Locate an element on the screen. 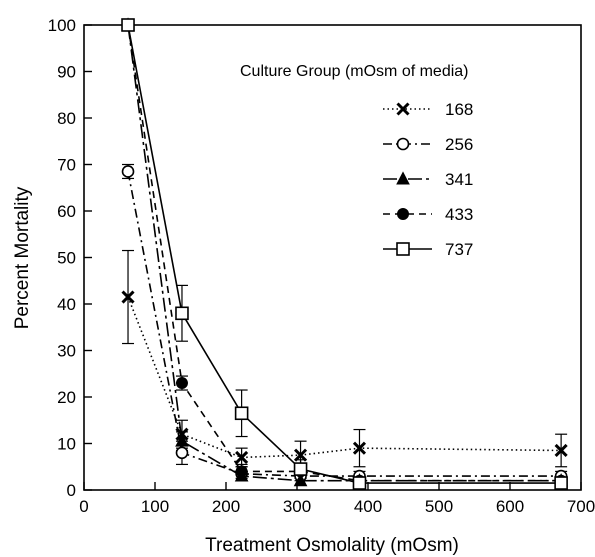 This screenshot has height=557, width=595. y-tick-label: 100 is located at coordinates (62, 25).